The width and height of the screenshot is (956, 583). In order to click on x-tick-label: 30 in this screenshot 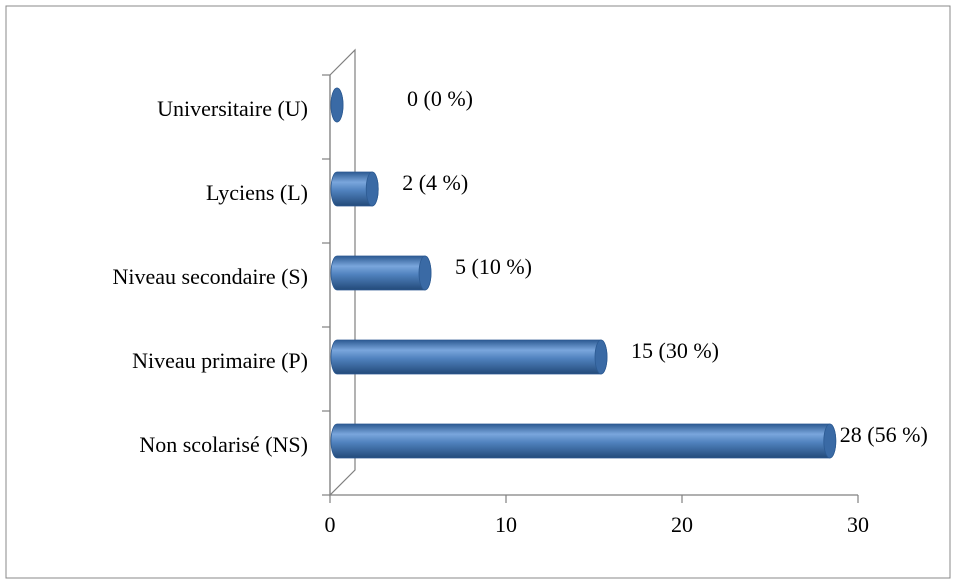, I will do `click(858, 524)`.